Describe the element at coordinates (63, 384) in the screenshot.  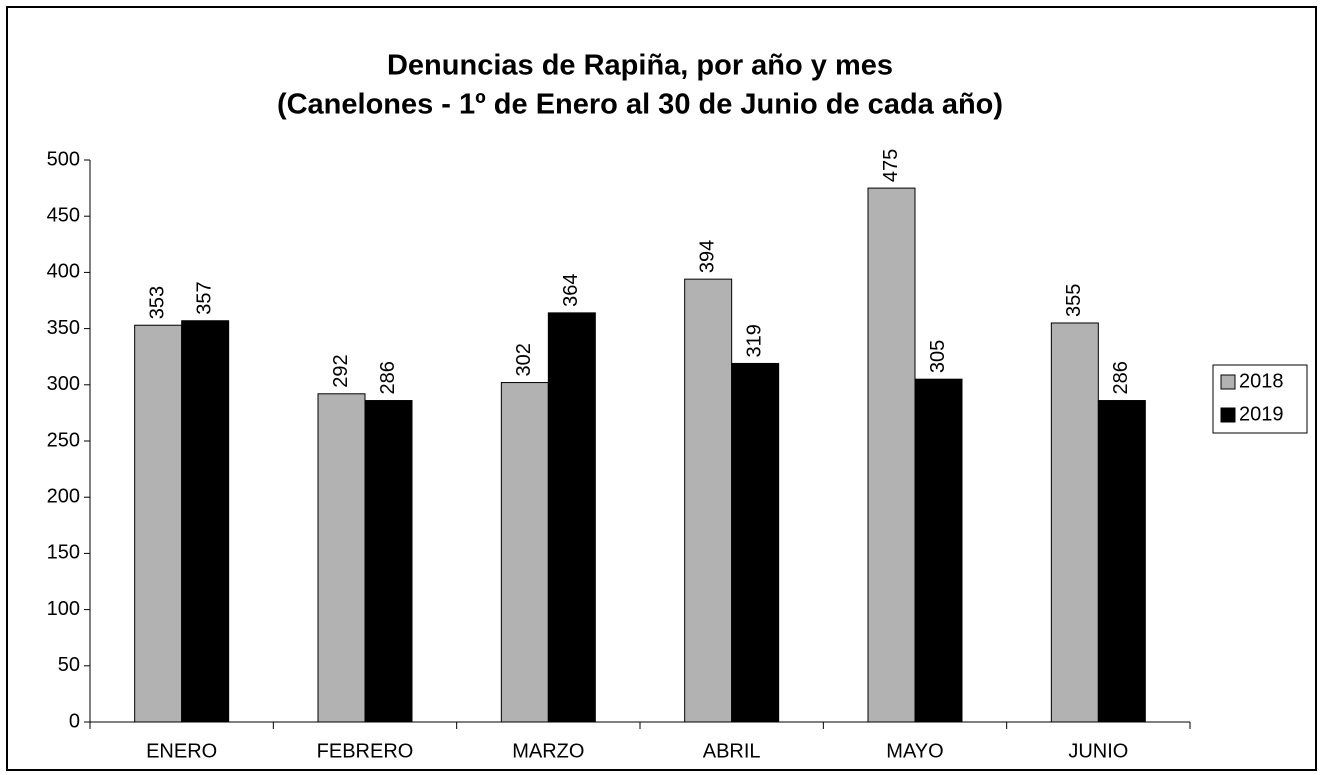
I see `y-tick-label: 300` at that location.